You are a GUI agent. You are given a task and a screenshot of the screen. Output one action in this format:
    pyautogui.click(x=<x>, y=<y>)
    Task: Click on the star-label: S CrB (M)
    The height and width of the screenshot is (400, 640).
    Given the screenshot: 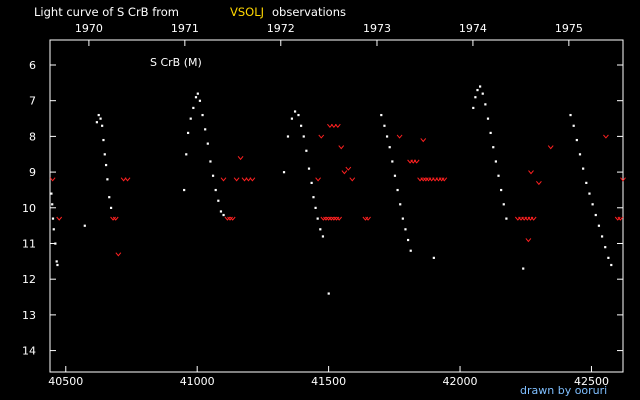 What is the action you would take?
    pyautogui.click(x=176, y=62)
    